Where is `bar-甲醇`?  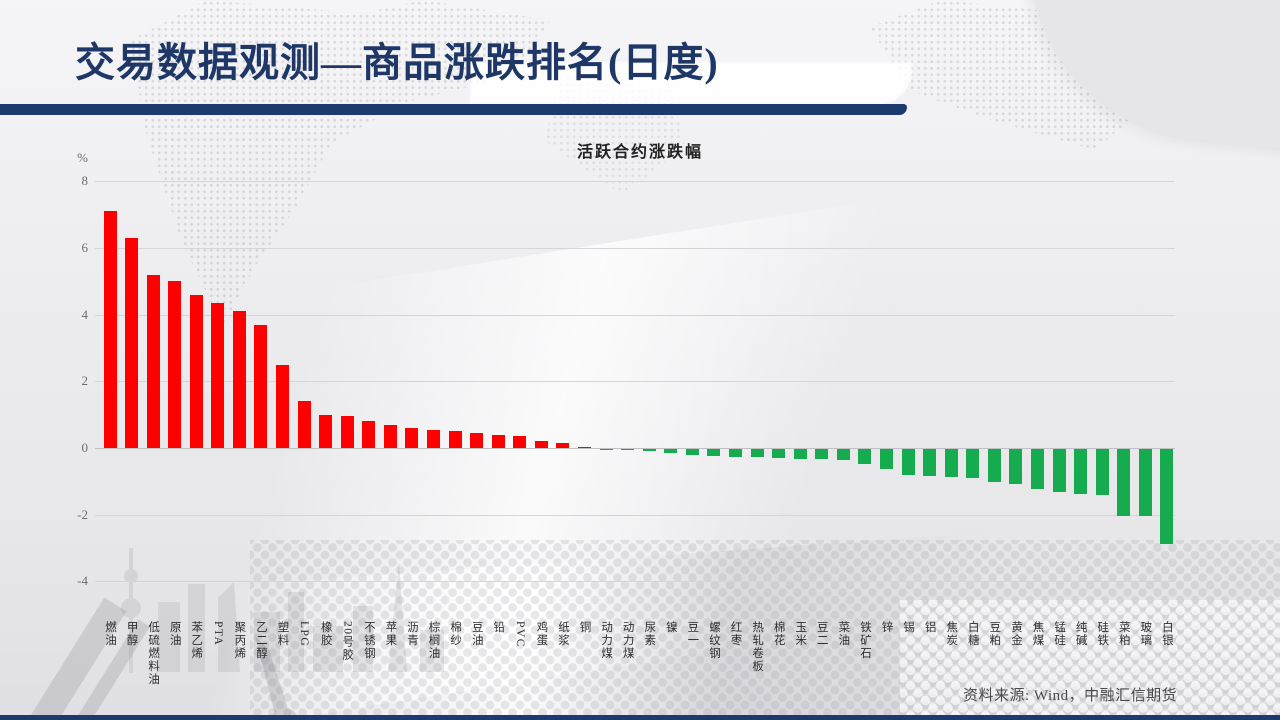 bar-甲醇 is located at coordinates (132, 343).